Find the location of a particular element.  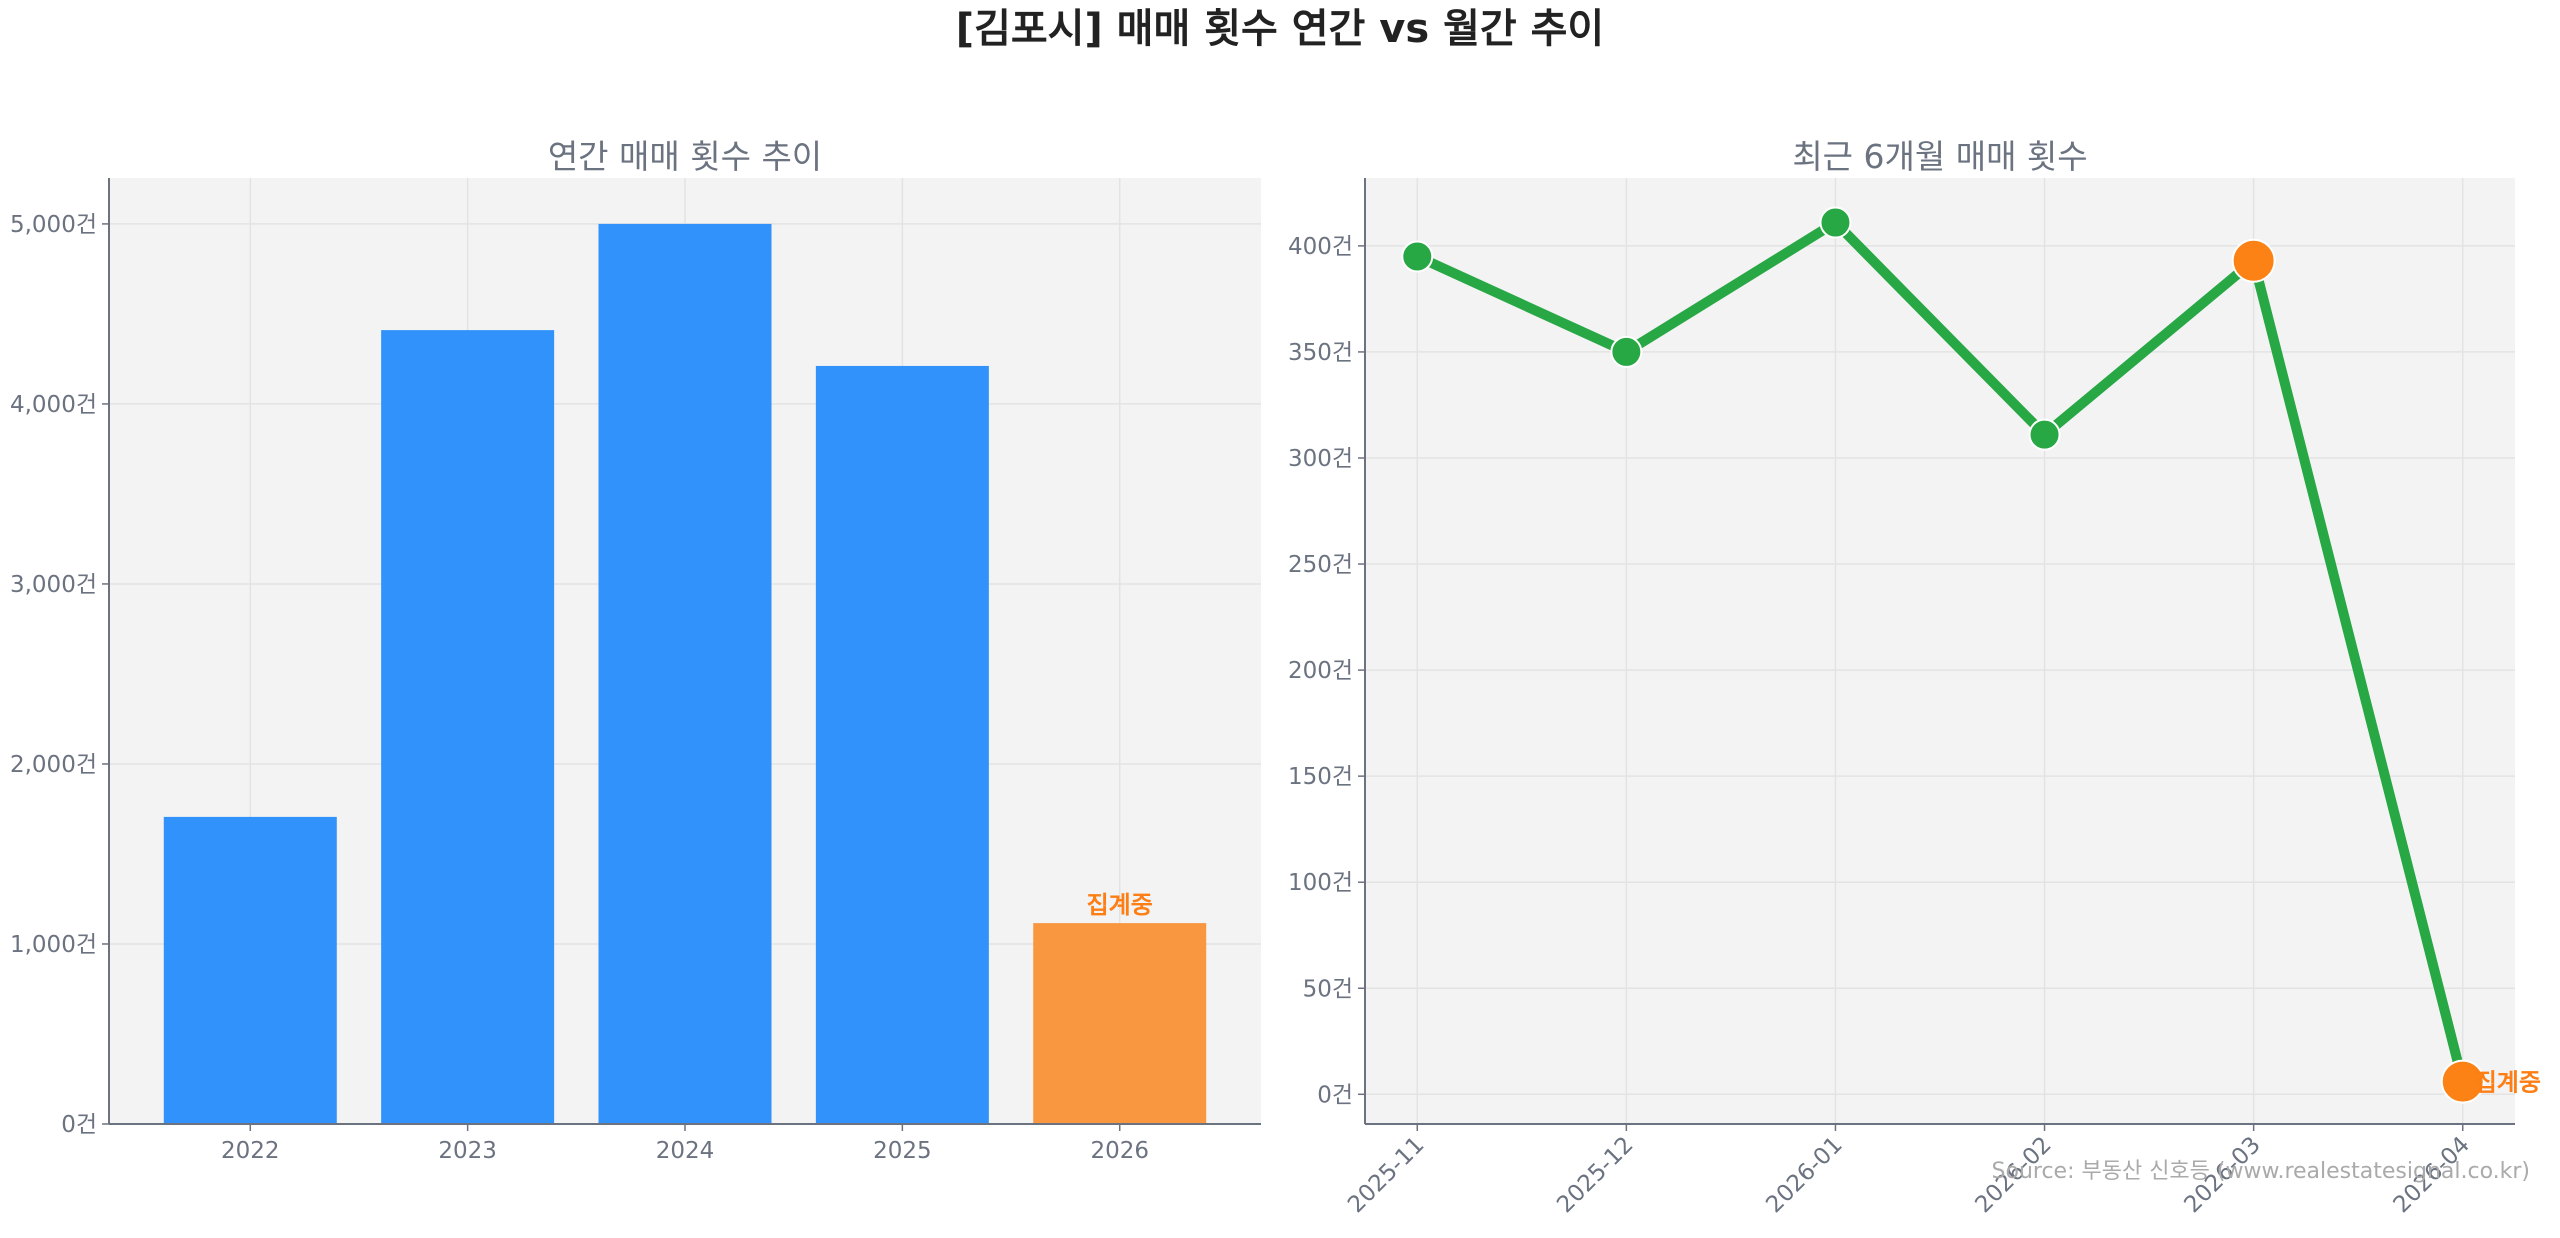

bar-2023 is located at coordinates (468, 727).